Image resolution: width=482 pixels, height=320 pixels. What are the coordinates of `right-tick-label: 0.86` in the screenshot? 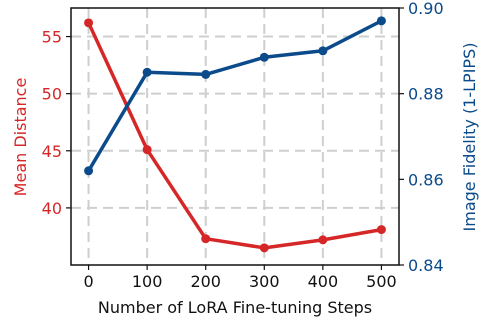 It's located at (426, 179).